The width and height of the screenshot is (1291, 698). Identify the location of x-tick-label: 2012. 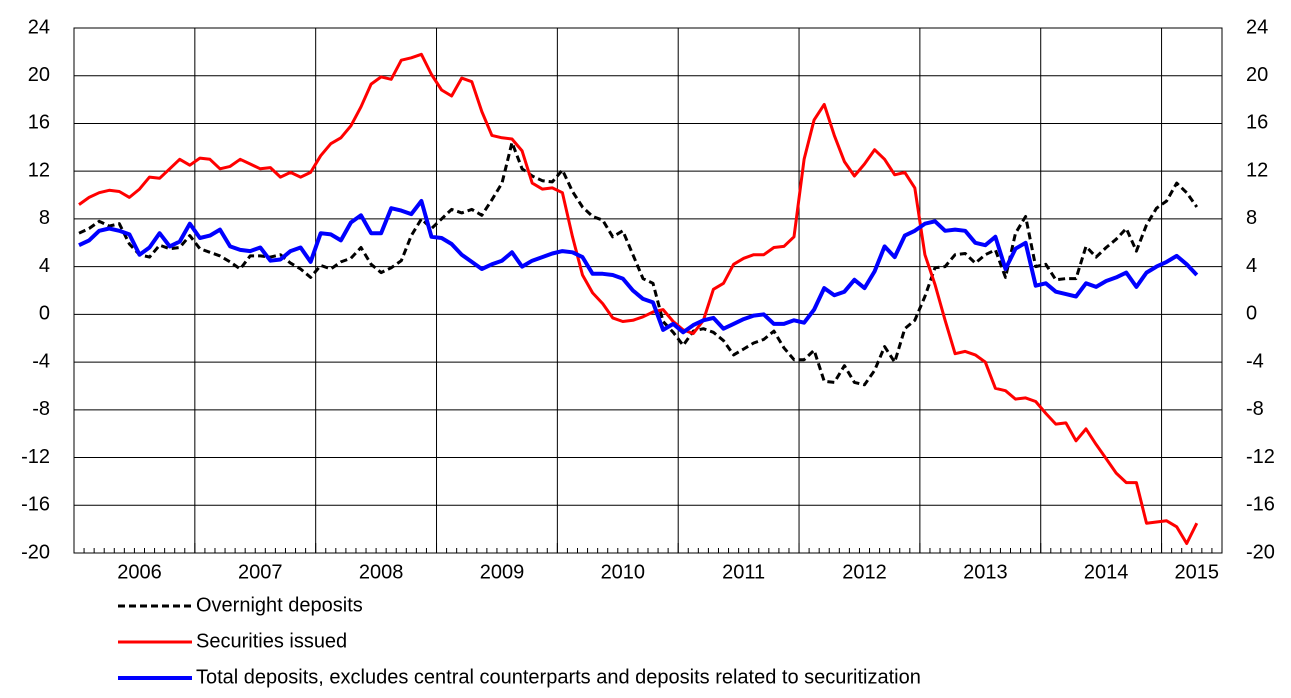
(864, 572).